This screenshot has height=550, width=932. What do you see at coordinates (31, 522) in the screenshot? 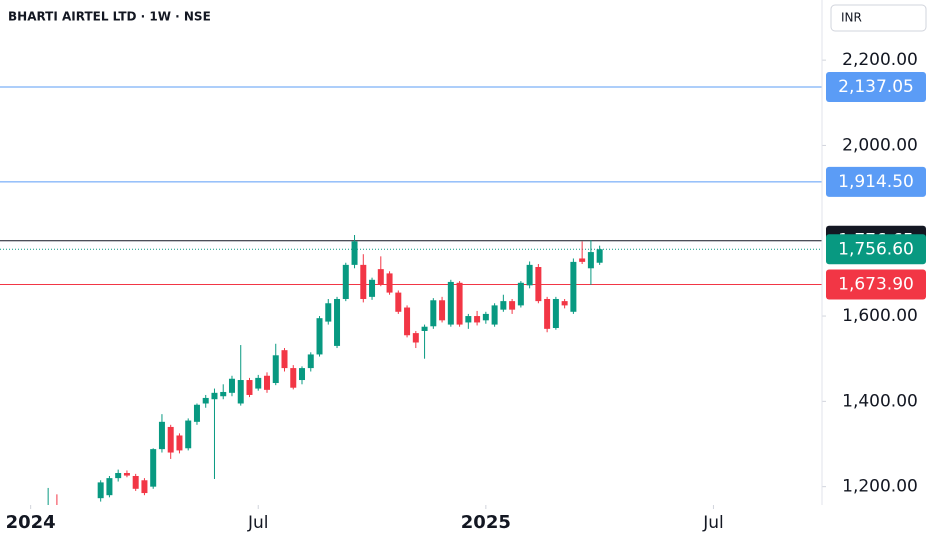
I see `x-tick-label: 2024` at bounding box center [31, 522].